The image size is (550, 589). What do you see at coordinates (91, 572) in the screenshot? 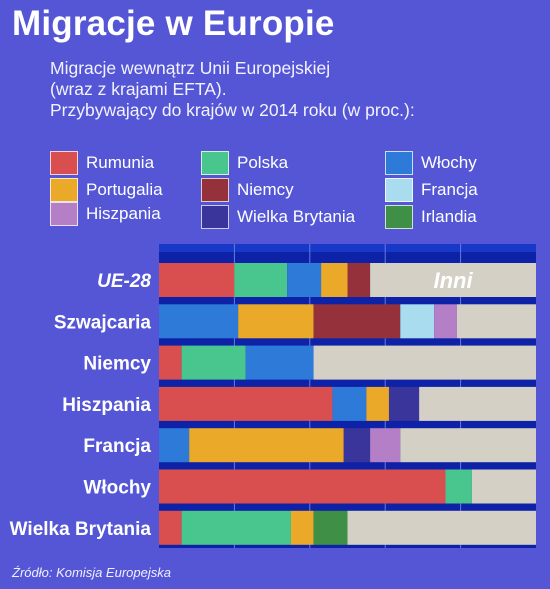
I see `source-note: Źródło: Komisja Europejska` at bounding box center [91, 572].